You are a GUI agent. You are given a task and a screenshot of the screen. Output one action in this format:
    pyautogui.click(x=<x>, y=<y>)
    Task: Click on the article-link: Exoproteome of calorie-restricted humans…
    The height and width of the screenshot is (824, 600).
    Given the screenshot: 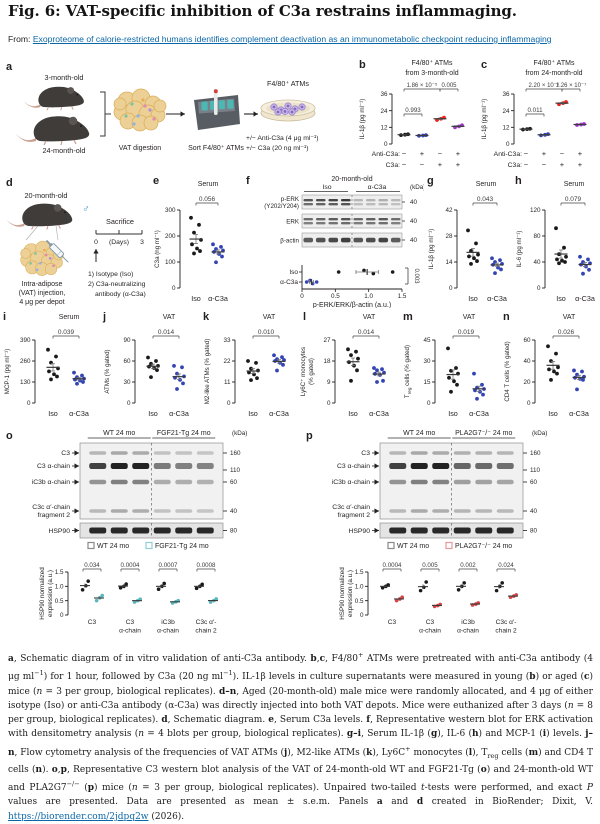 What is the action you would take?
    pyautogui.click(x=292, y=39)
    